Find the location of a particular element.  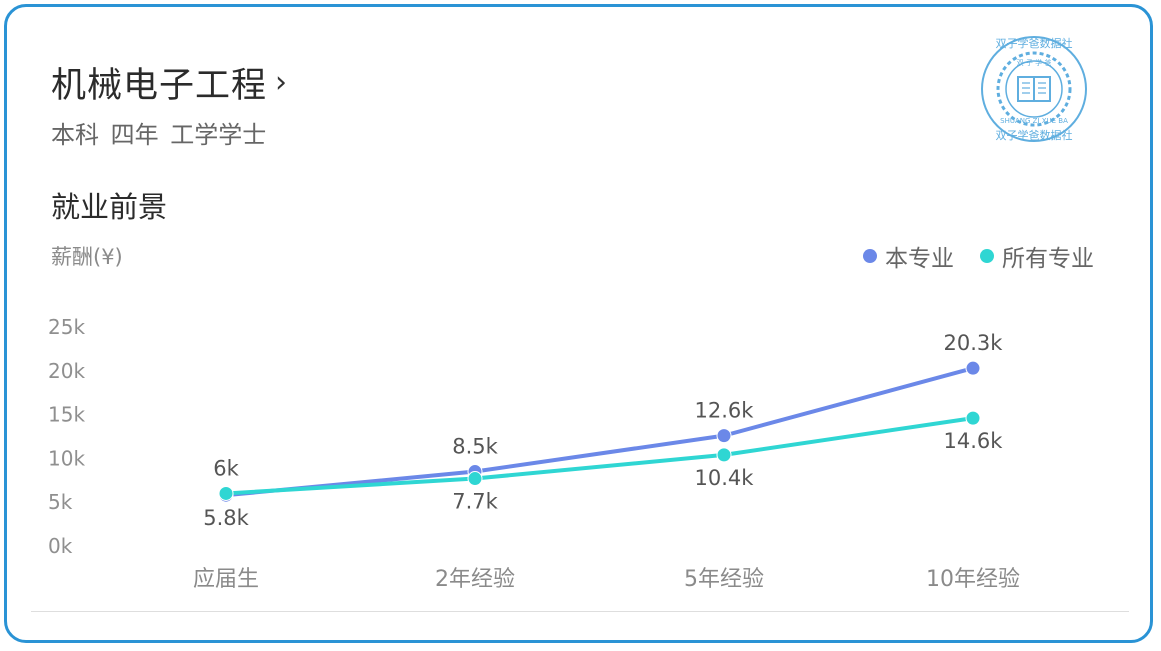

svg-text: 双 子 学 爸 is located at coordinates (1034, 62).